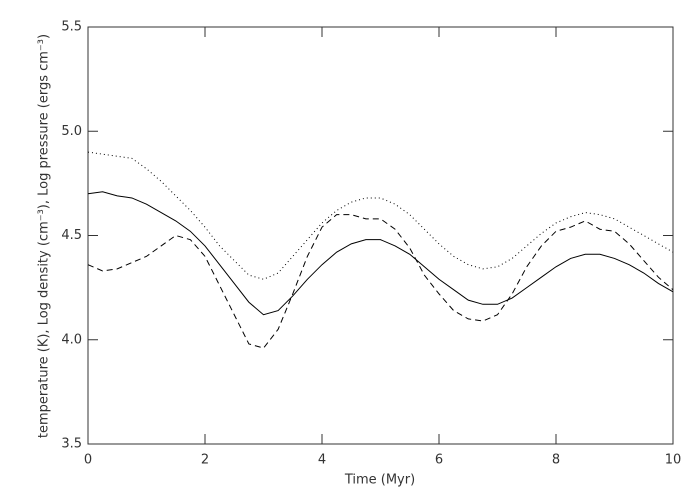 The width and height of the screenshot is (700, 500). Describe the element at coordinates (71, 339) in the screenshot. I see `y-tick-label: 4.0` at that location.